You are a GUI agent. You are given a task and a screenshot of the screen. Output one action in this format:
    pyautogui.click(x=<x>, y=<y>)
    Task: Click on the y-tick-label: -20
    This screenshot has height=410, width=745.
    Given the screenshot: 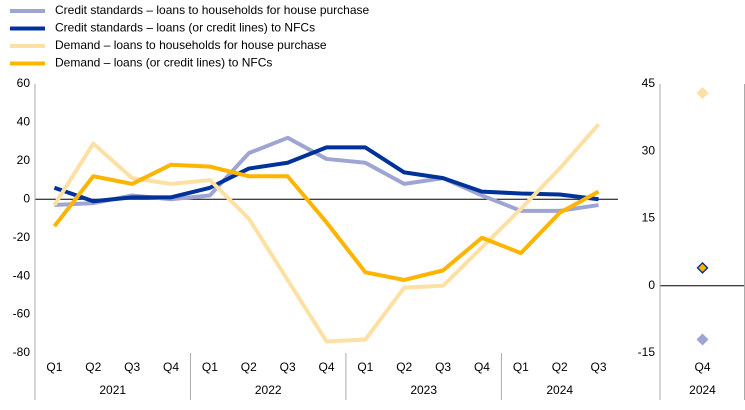 What is the action you would take?
    pyautogui.click(x=22, y=237)
    